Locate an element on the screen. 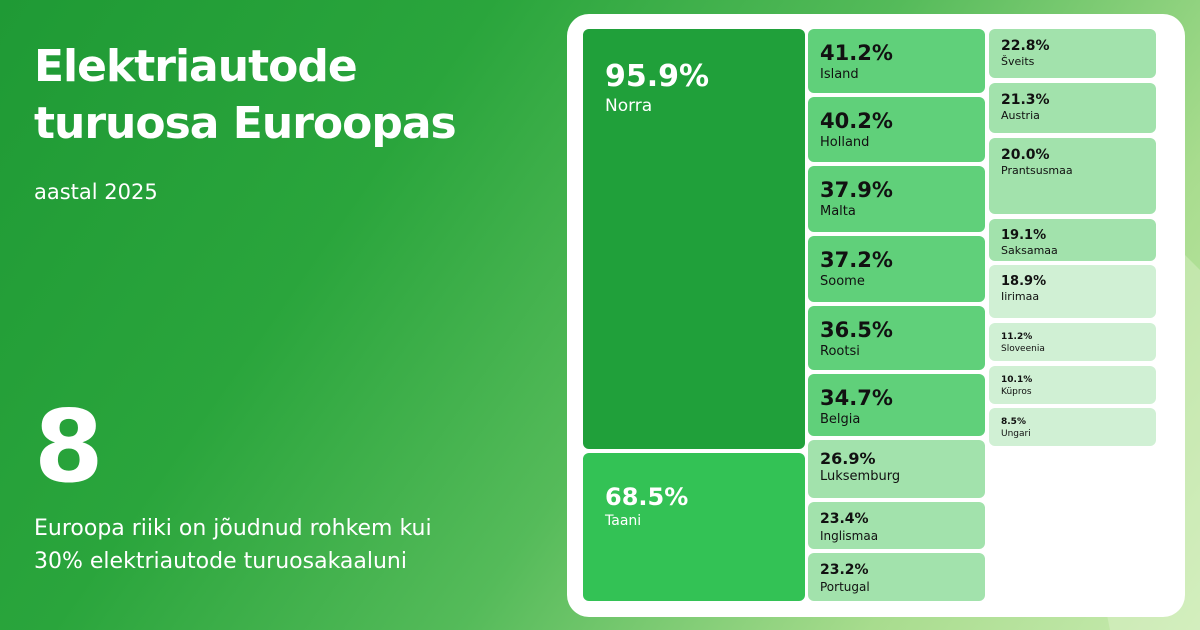 This screenshot has height=630, width=1200. title-line-1: Elektriautode is located at coordinates (196, 66).